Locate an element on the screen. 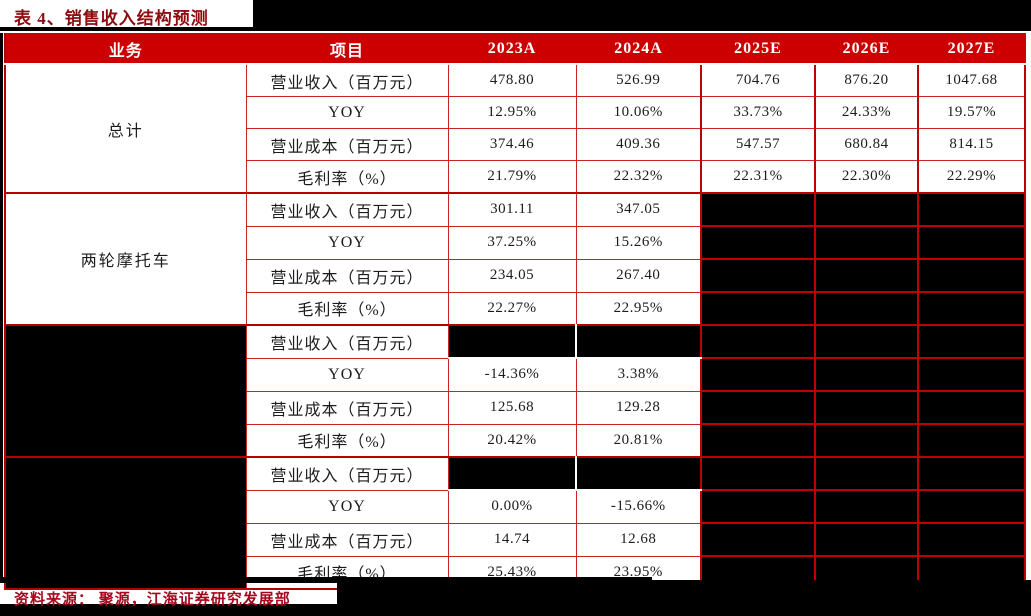  value-cell: 409.36 is located at coordinates (638, 144).